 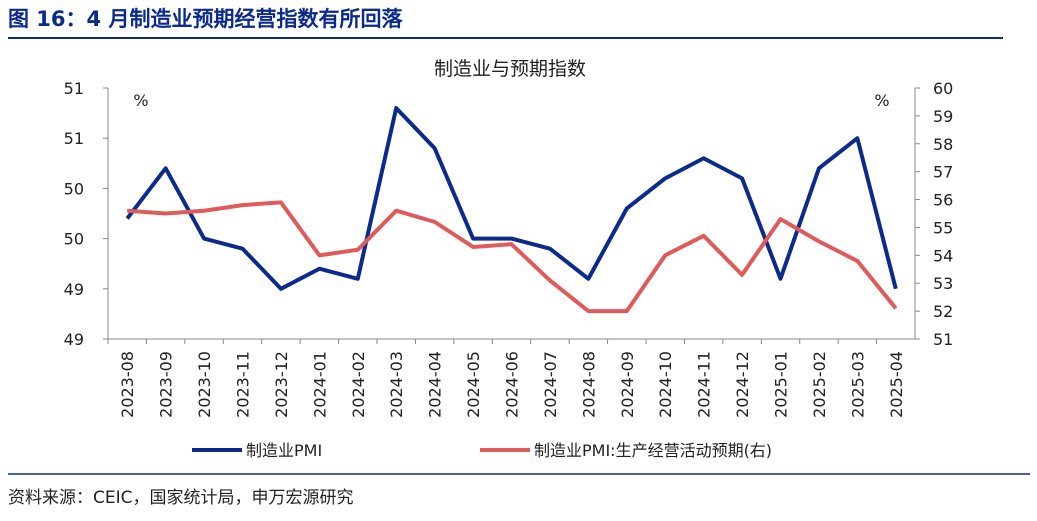 I want to click on y2-tick-label: 57, so click(x=943, y=172).